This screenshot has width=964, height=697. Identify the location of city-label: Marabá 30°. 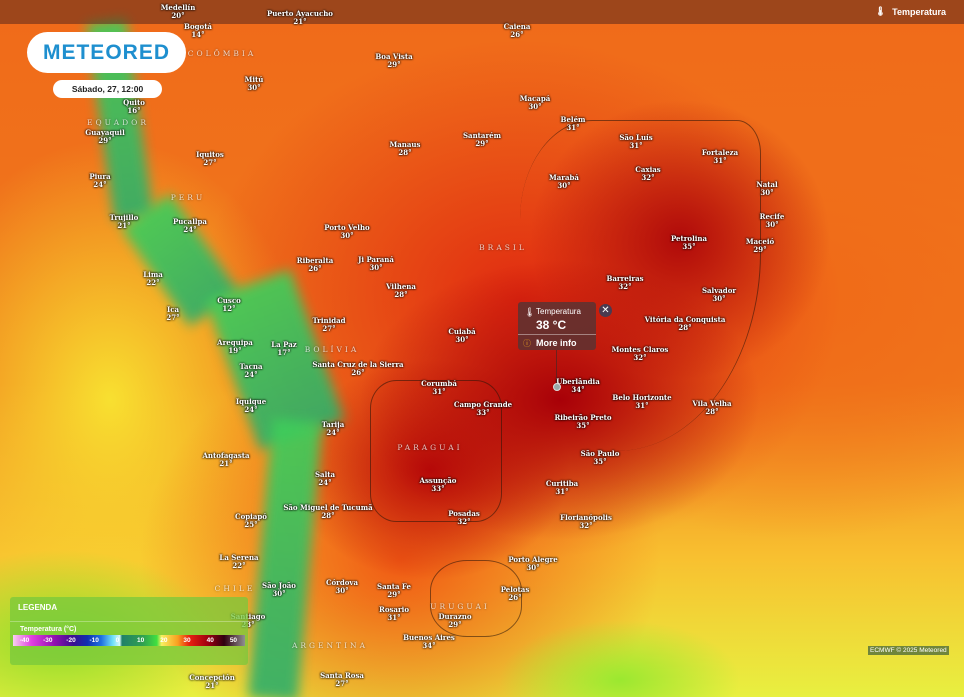
(564, 182).